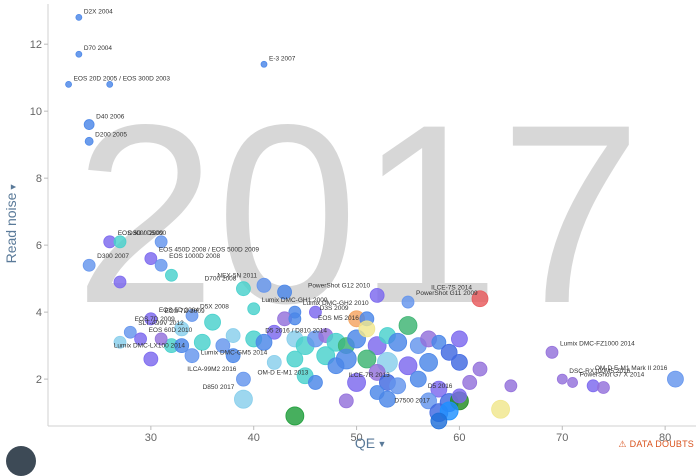  I want to click on data-doubts-label: DATA DOUBTS, so click(661, 444).